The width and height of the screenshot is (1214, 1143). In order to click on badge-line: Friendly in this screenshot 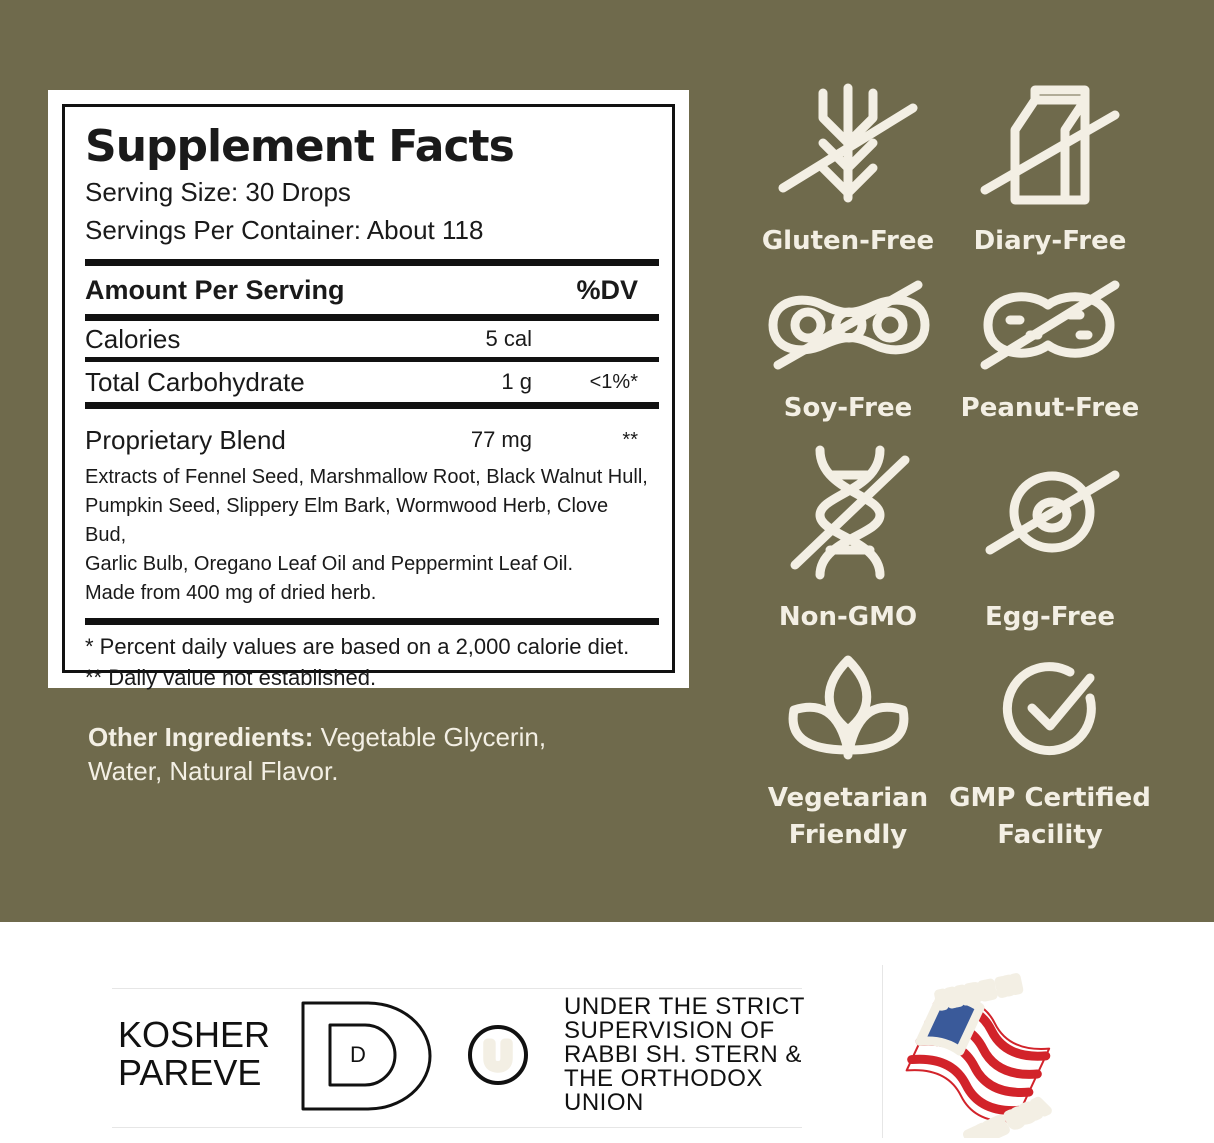, I will do `click(848, 835)`.